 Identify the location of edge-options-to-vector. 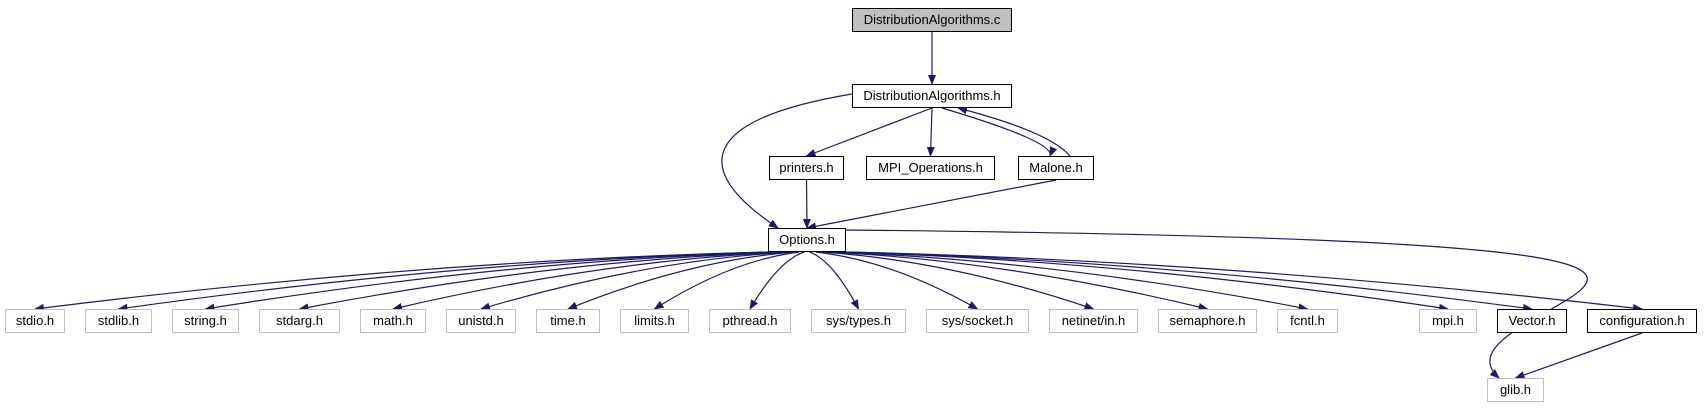
(1188, 281).